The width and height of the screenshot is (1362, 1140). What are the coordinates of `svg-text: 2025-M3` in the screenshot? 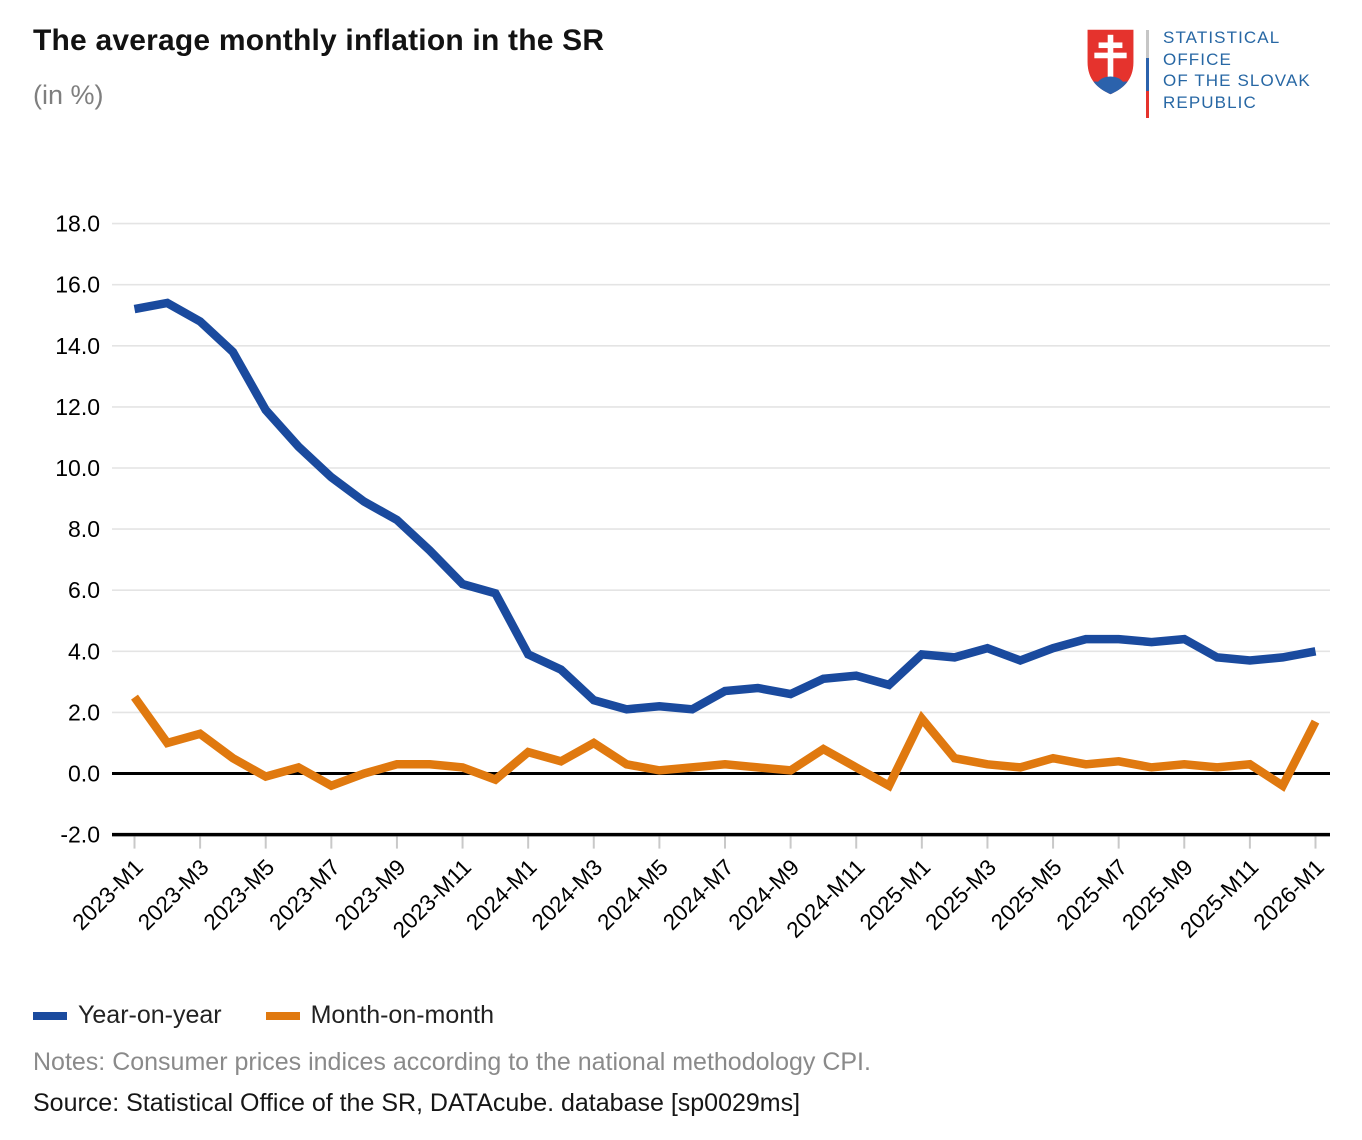 It's located at (961, 894).